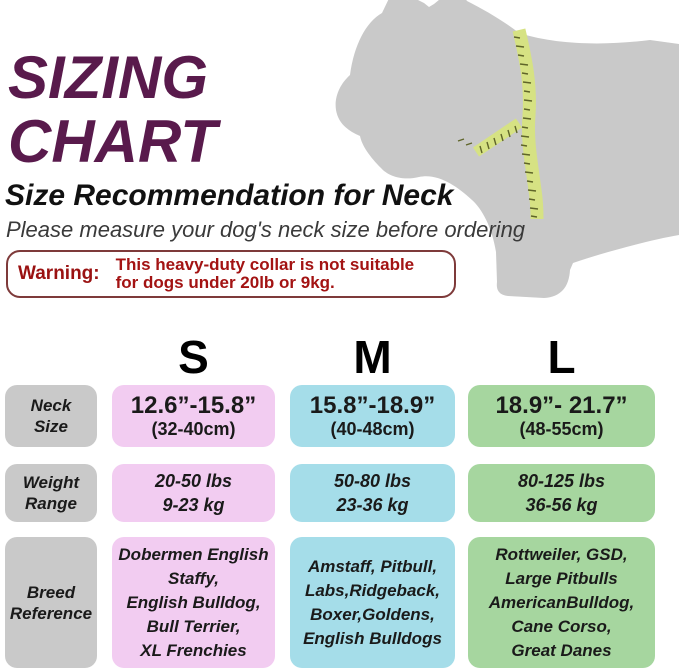 The width and height of the screenshot is (679, 672). What do you see at coordinates (193, 405) in the screenshot?
I see `neck-size-s-inches: 12.6”-15.8”` at bounding box center [193, 405].